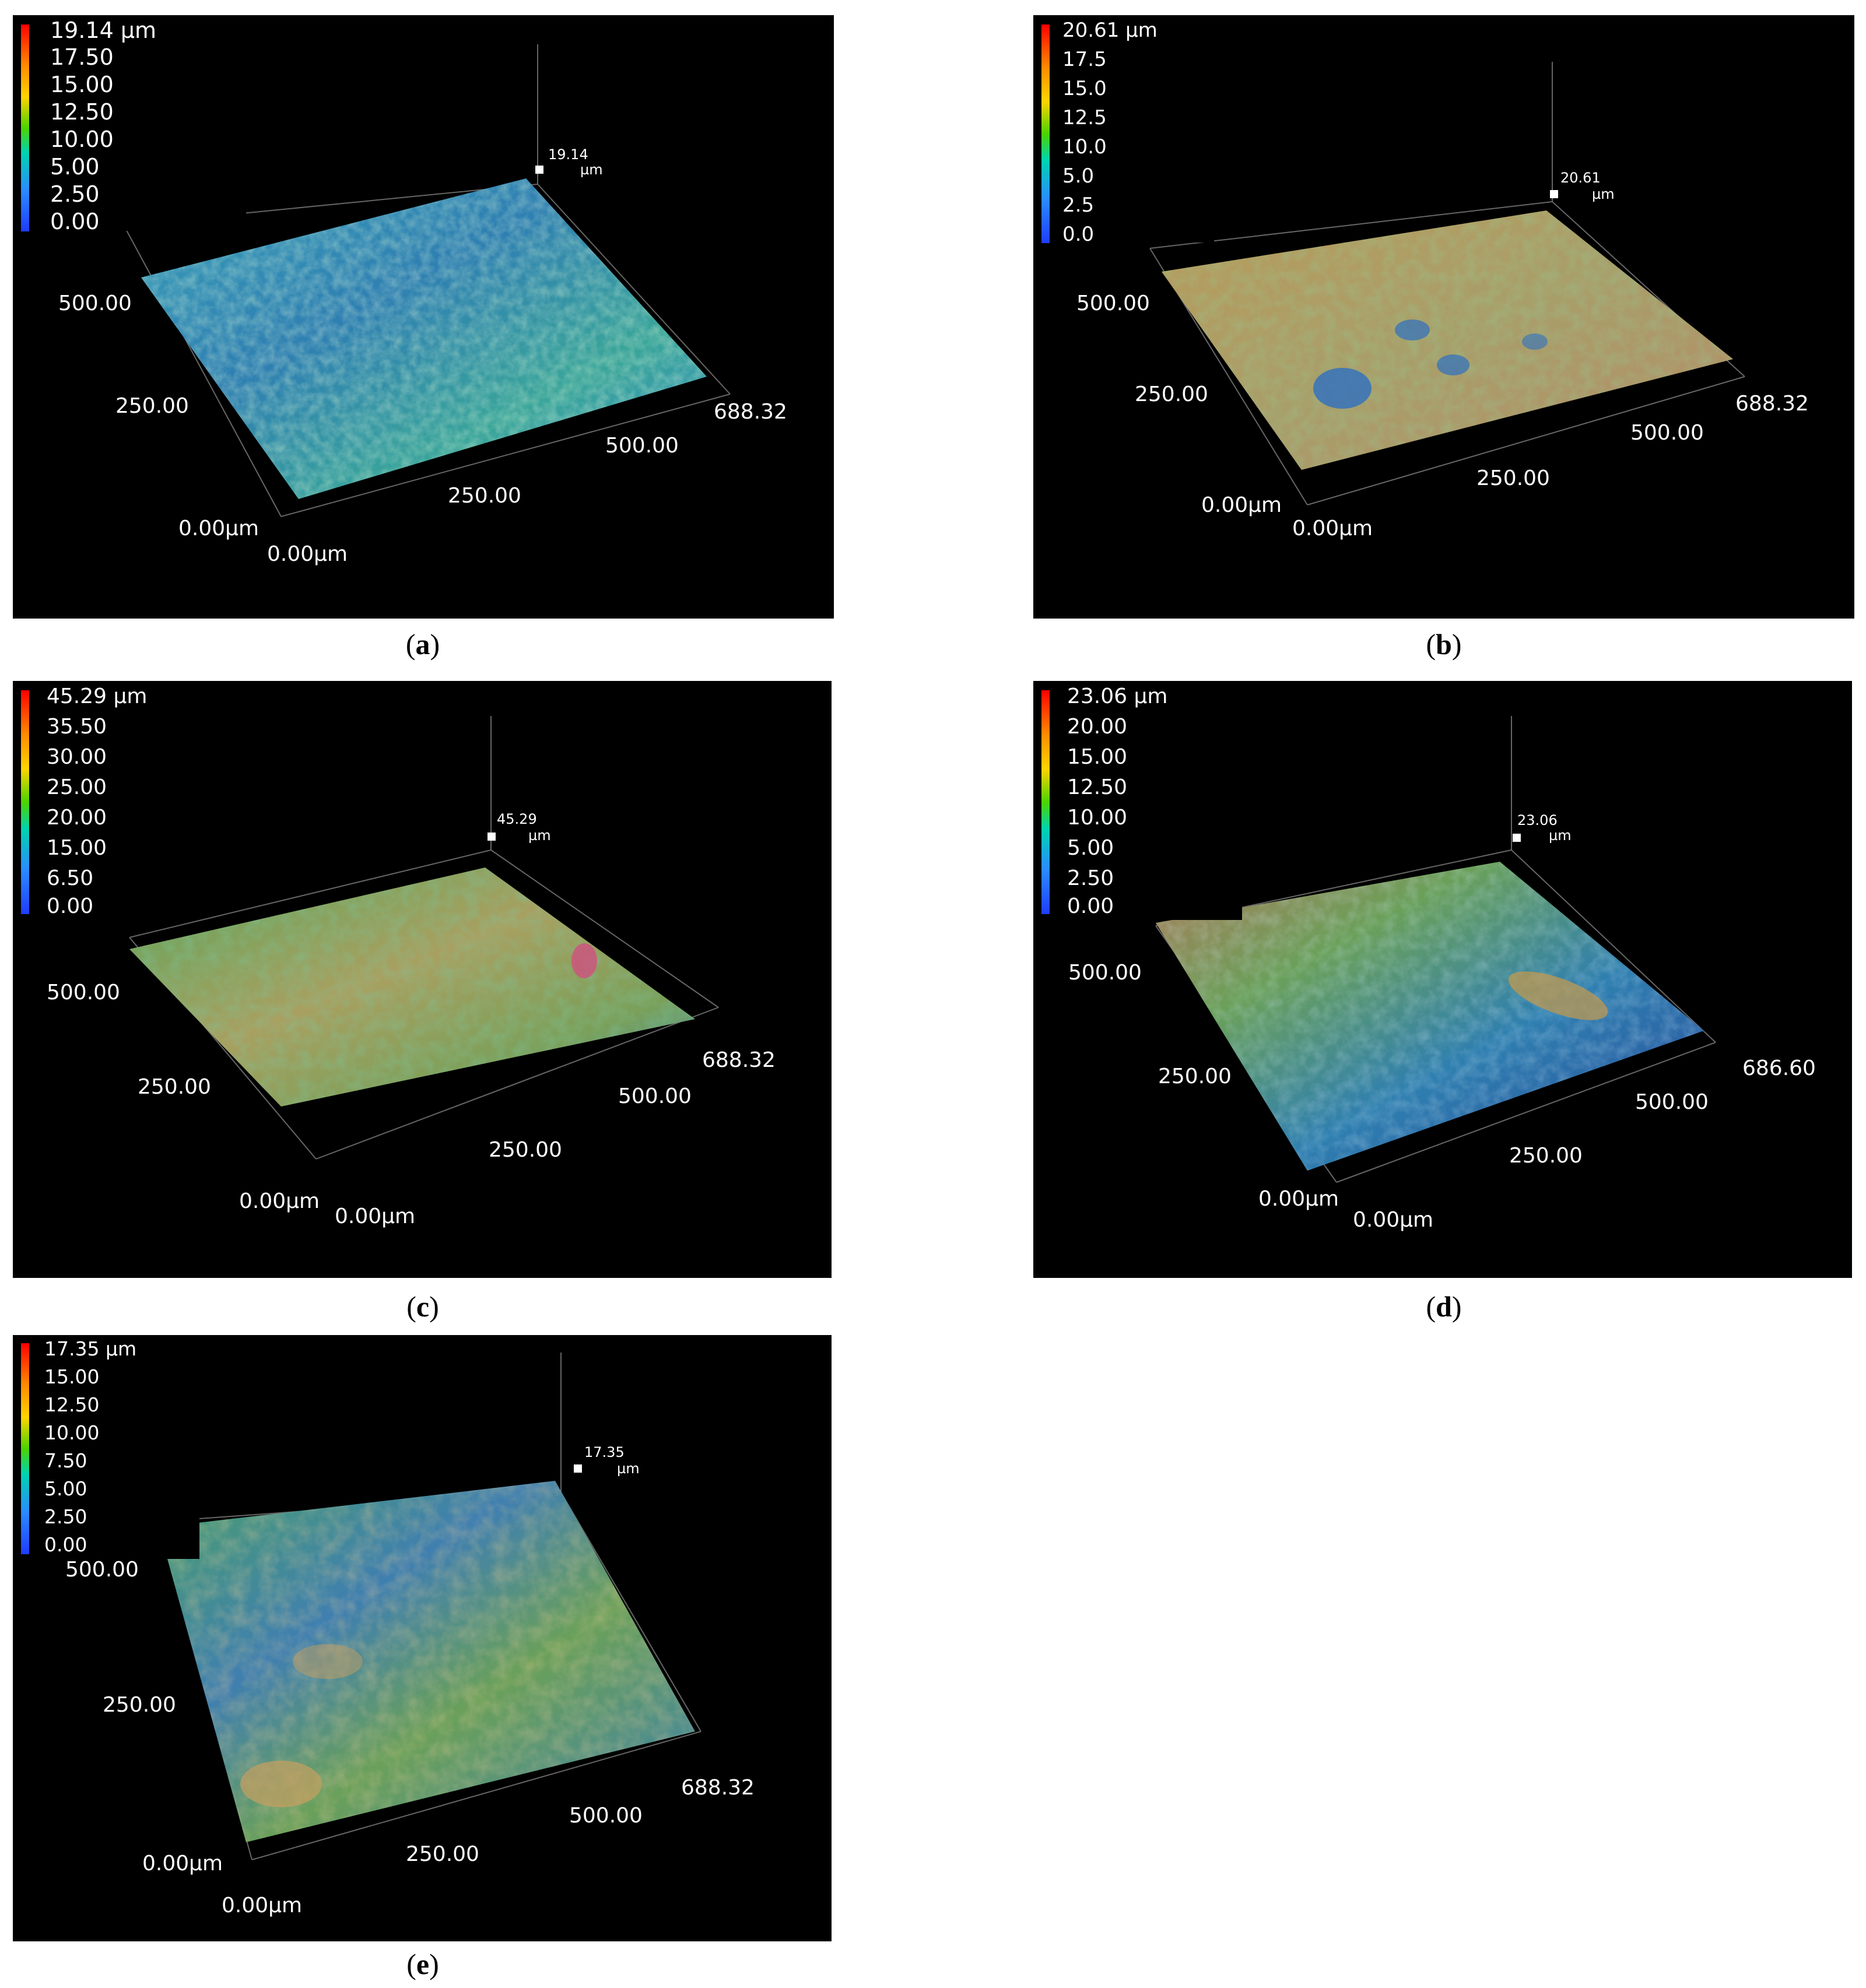 This screenshot has width=1866, height=1988. What do you see at coordinates (1045, 133) in the screenshot?
I see `color-scale-bar-b` at bounding box center [1045, 133].